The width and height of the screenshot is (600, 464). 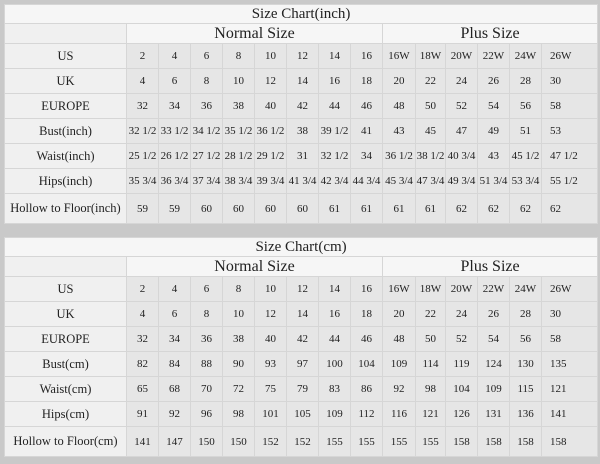 I want to click on size-cell: 16, so click(x=366, y=289).